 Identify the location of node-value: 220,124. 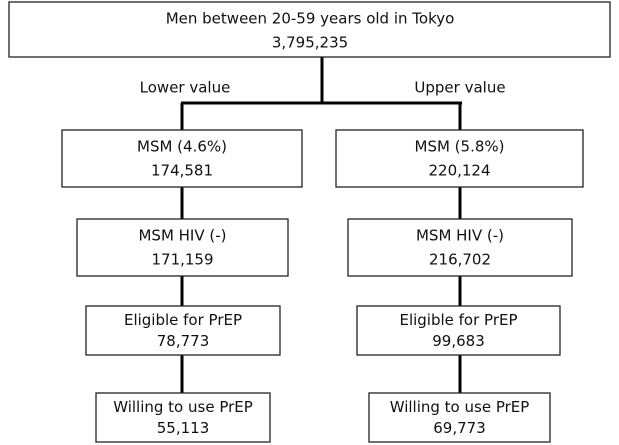
(459, 171).